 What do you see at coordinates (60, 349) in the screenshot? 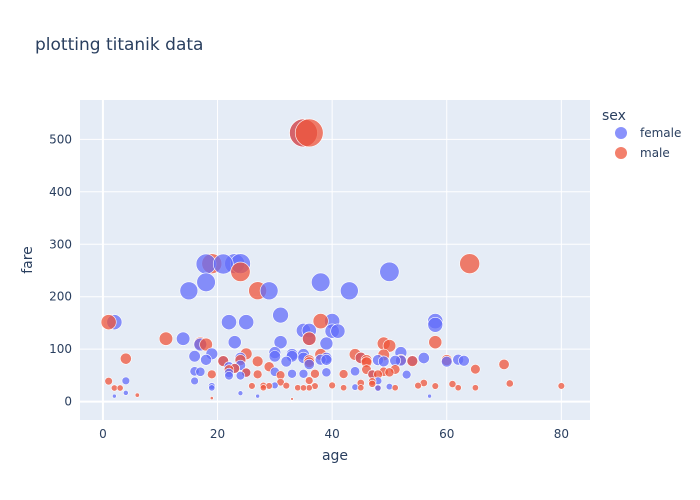
I see `y-tick-label: 100` at bounding box center [60, 349].